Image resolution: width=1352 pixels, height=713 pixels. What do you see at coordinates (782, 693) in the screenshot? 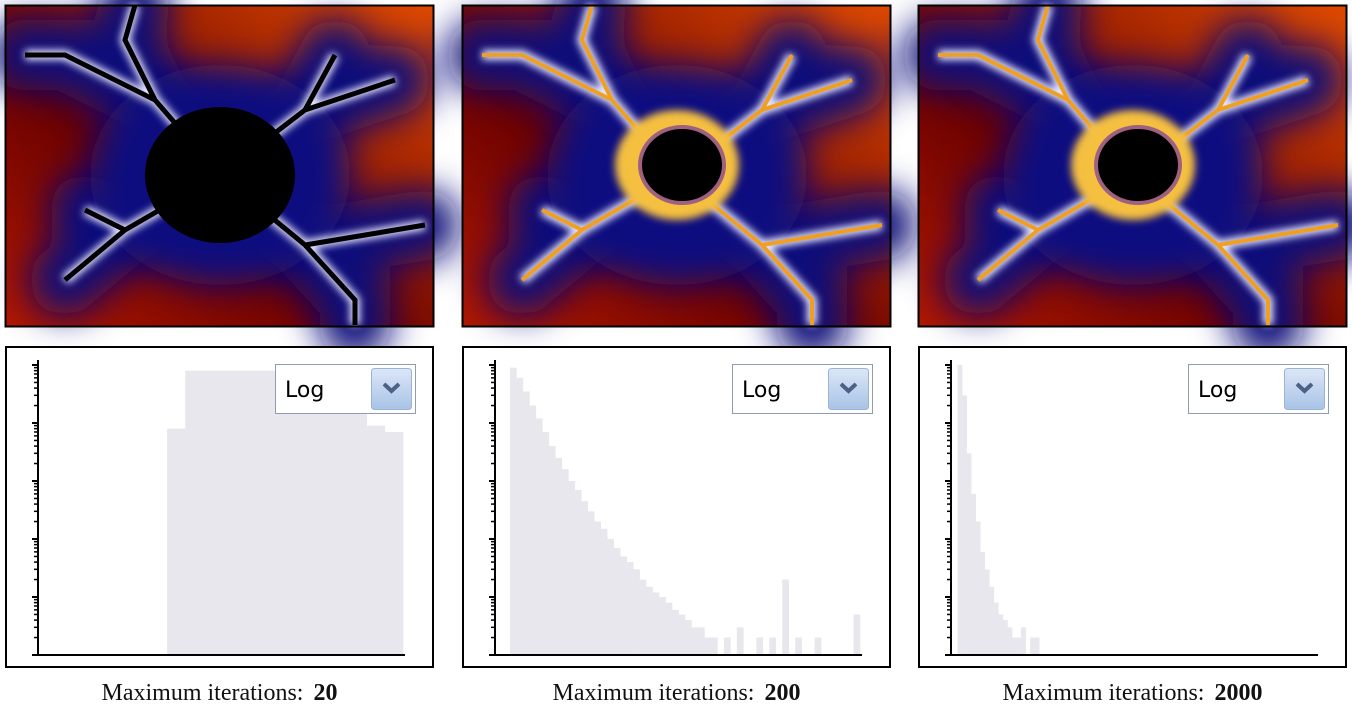
I see `max-iterations: 200` at bounding box center [782, 693].